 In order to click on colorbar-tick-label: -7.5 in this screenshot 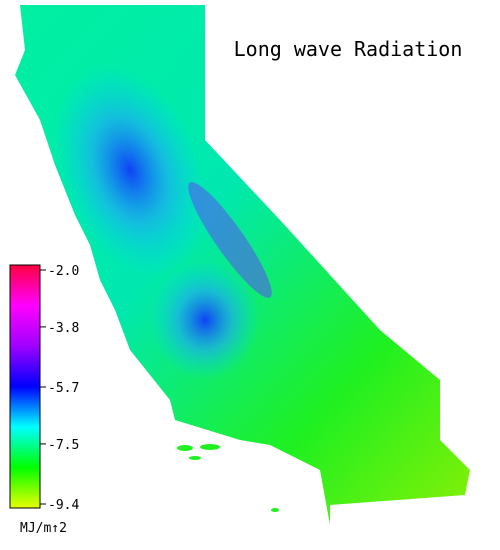, I will do `click(63, 445)`.